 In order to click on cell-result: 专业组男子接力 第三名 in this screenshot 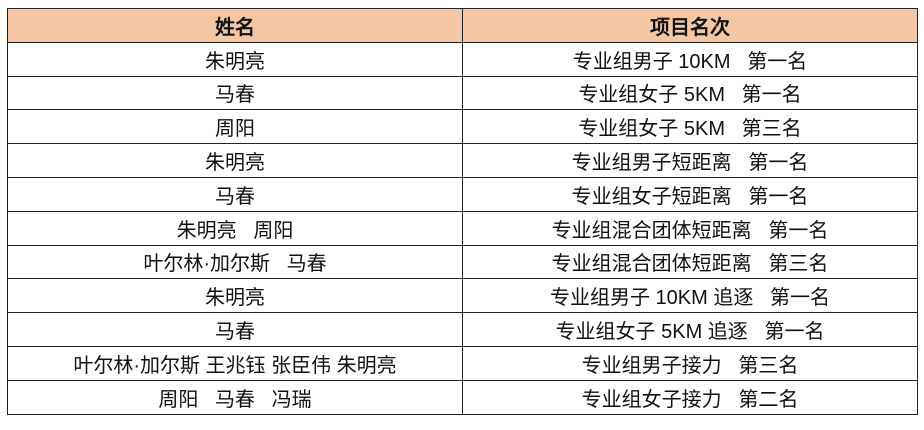, I will do `click(690, 363)`.